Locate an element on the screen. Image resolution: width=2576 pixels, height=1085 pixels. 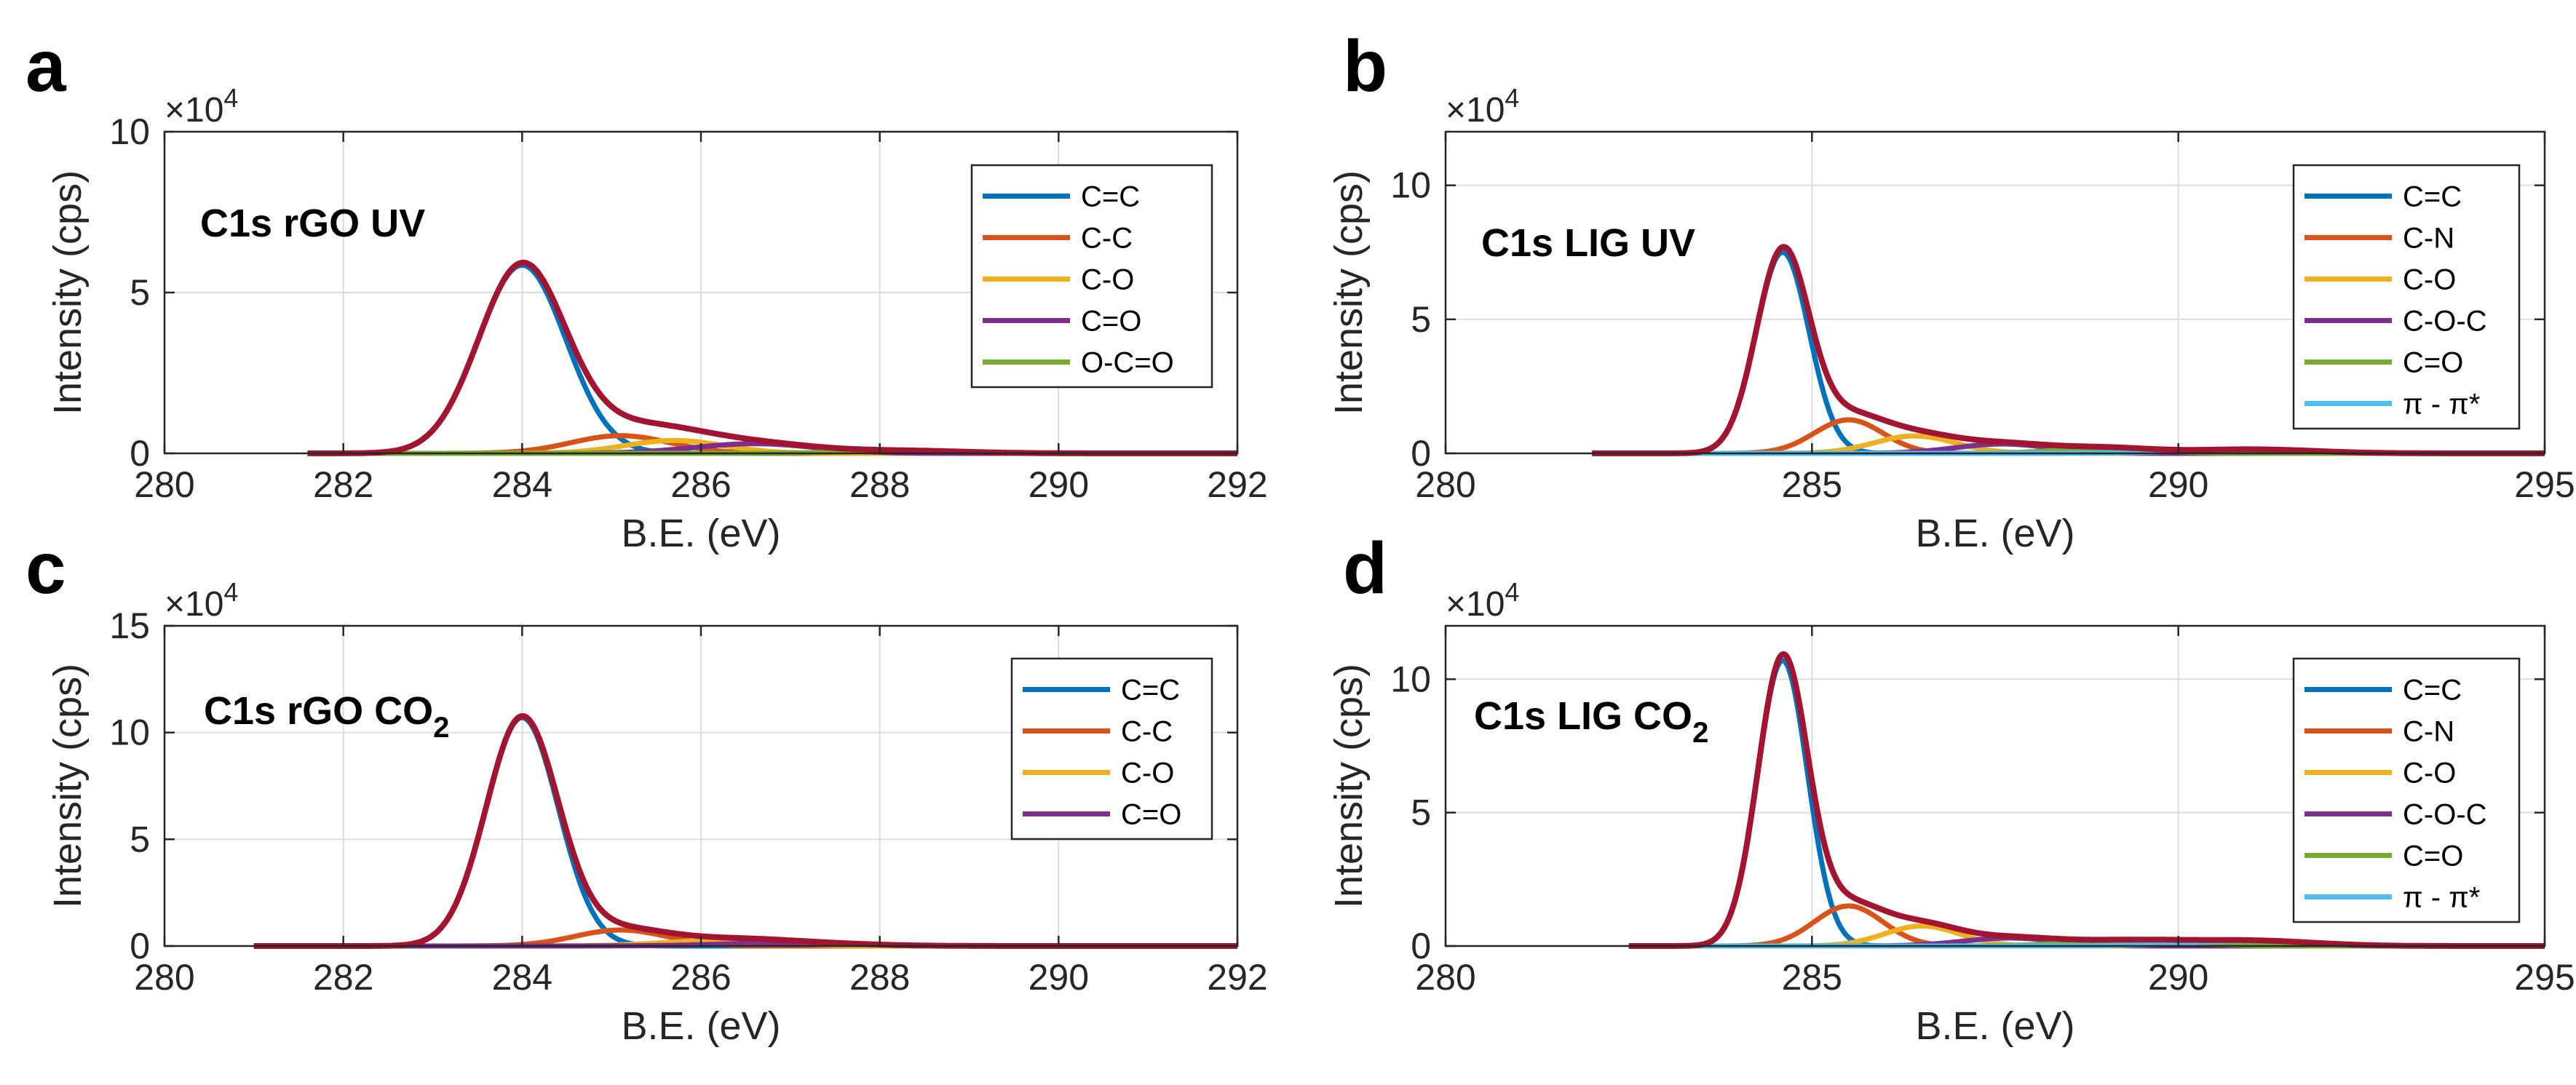
panel-letter: b is located at coordinates (1365, 66).